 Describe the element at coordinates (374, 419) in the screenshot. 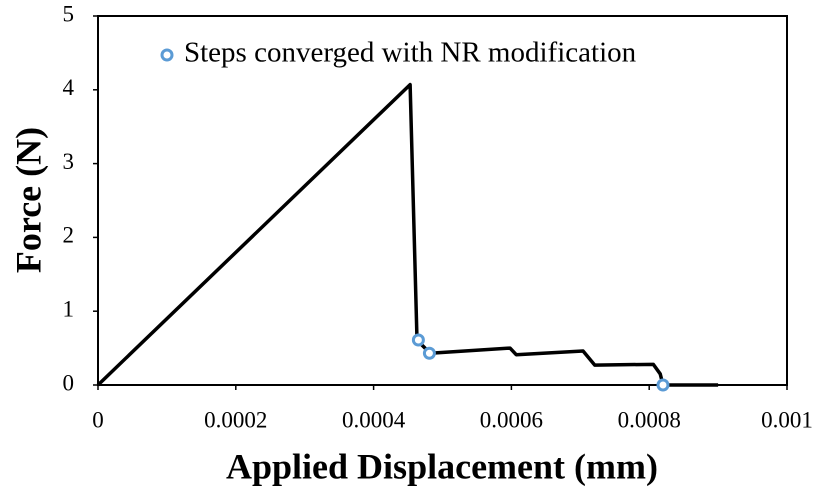

I see `x-tick-label: 0.0004` at that location.